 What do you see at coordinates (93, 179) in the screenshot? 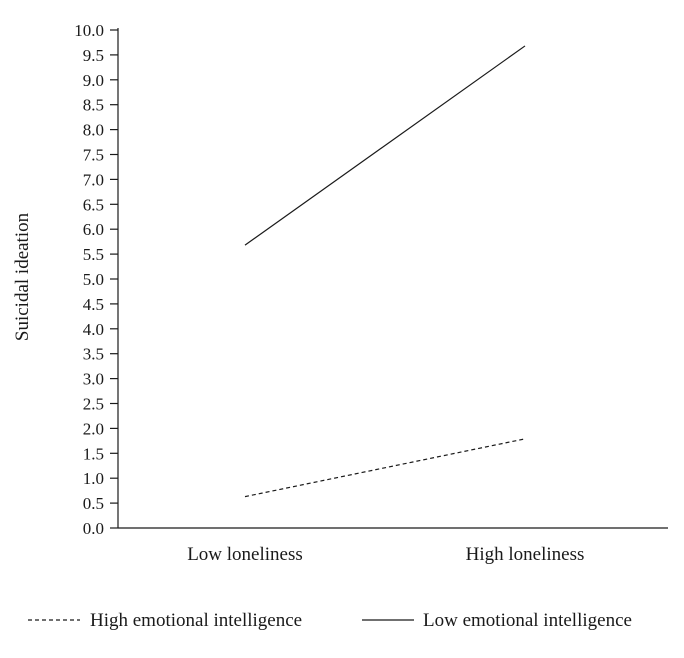
I see `y-tick-label: 7.0` at bounding box center [93, 179].